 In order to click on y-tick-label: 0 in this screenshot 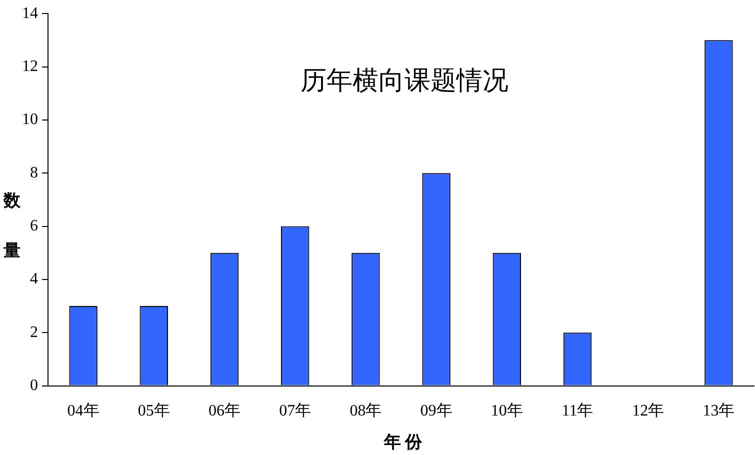, I will do `click(34, 385)`.